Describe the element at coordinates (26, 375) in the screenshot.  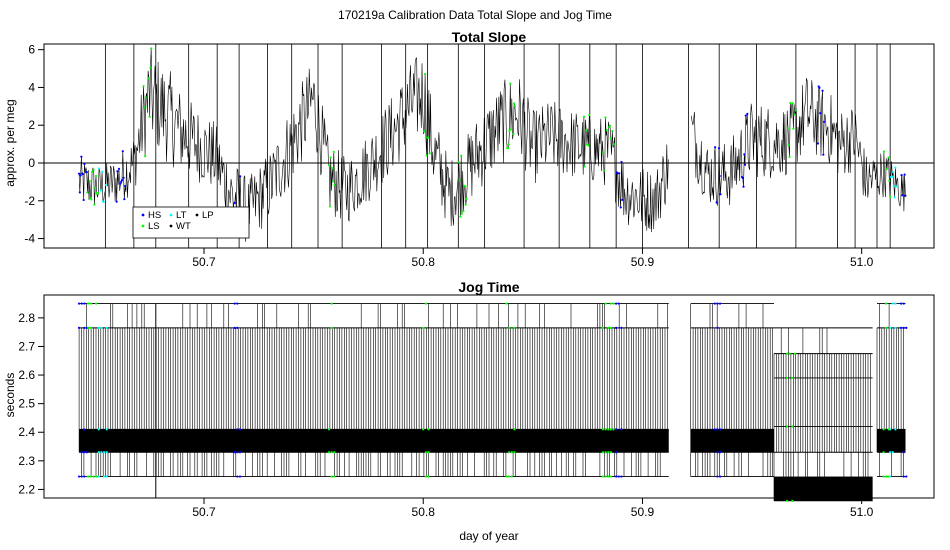
I see `jog-time-y-tick-label: 2.6` at that location.